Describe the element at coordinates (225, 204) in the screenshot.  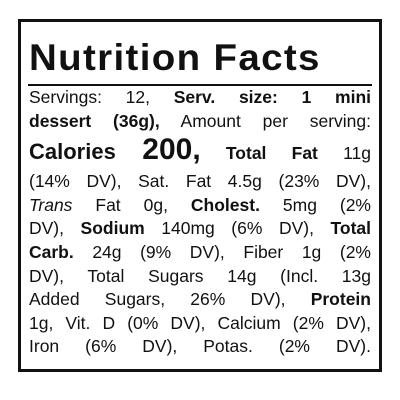
I see `text: Cholest.` at that location.